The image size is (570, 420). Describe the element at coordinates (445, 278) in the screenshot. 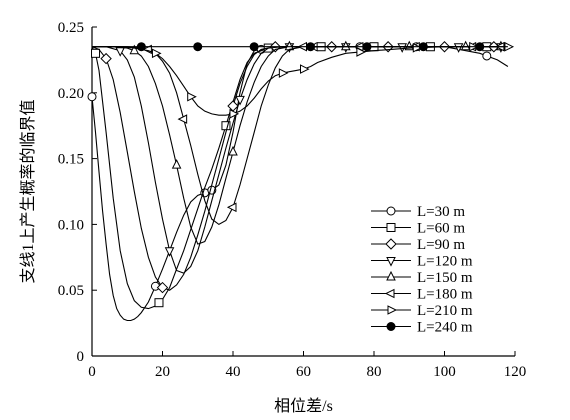

I see `legend-label: L=150 m` at that location.